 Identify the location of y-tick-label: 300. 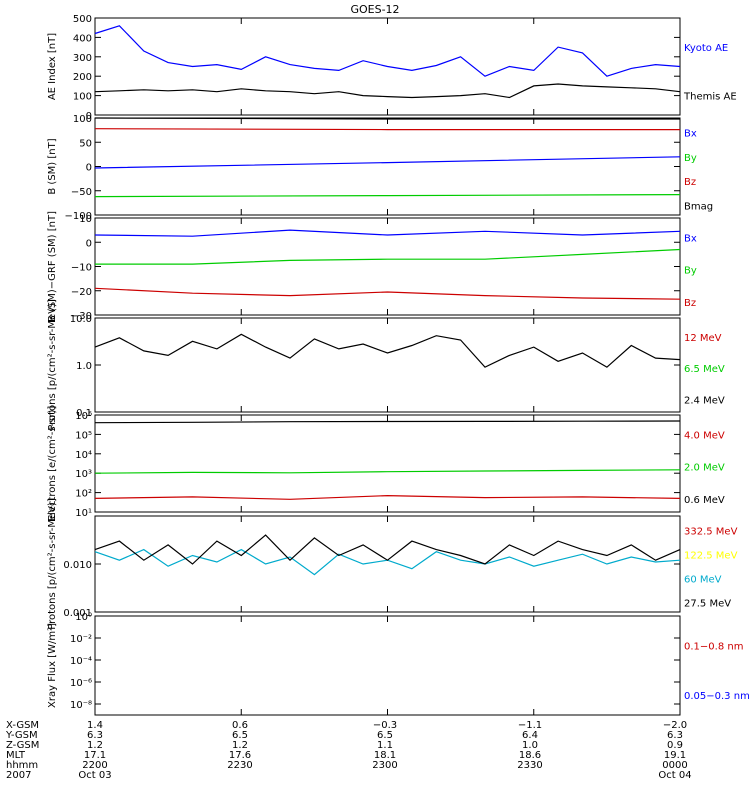
(82, 58).